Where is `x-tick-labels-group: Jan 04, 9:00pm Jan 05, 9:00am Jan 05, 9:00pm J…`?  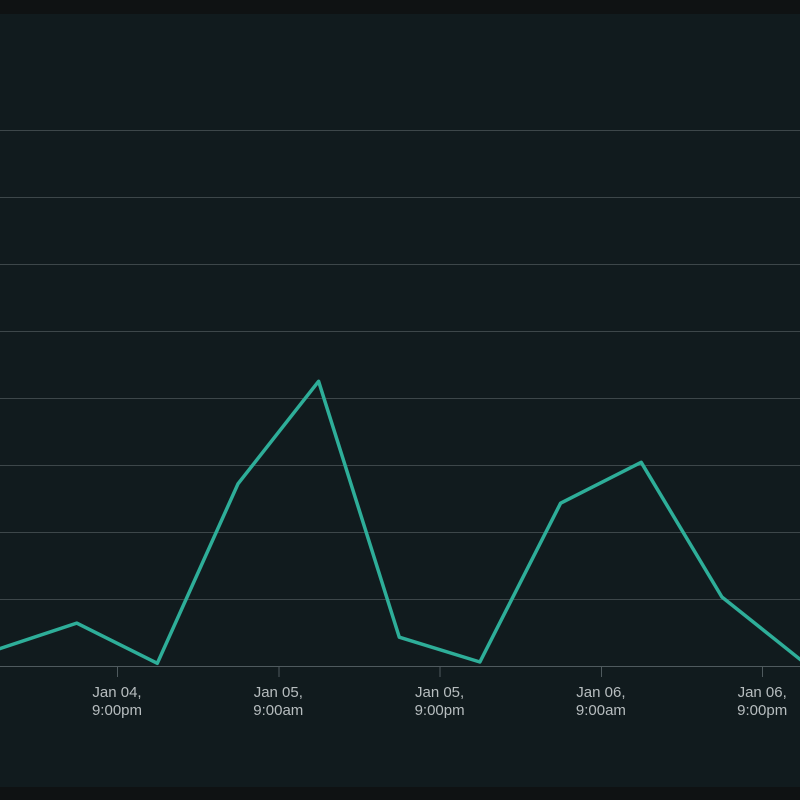
x-tick-labels-group: Jan 04, 9:00pm Jan 05, 9:00am Jan 05, 9:00pm J… is located at coordinates (439, 701).